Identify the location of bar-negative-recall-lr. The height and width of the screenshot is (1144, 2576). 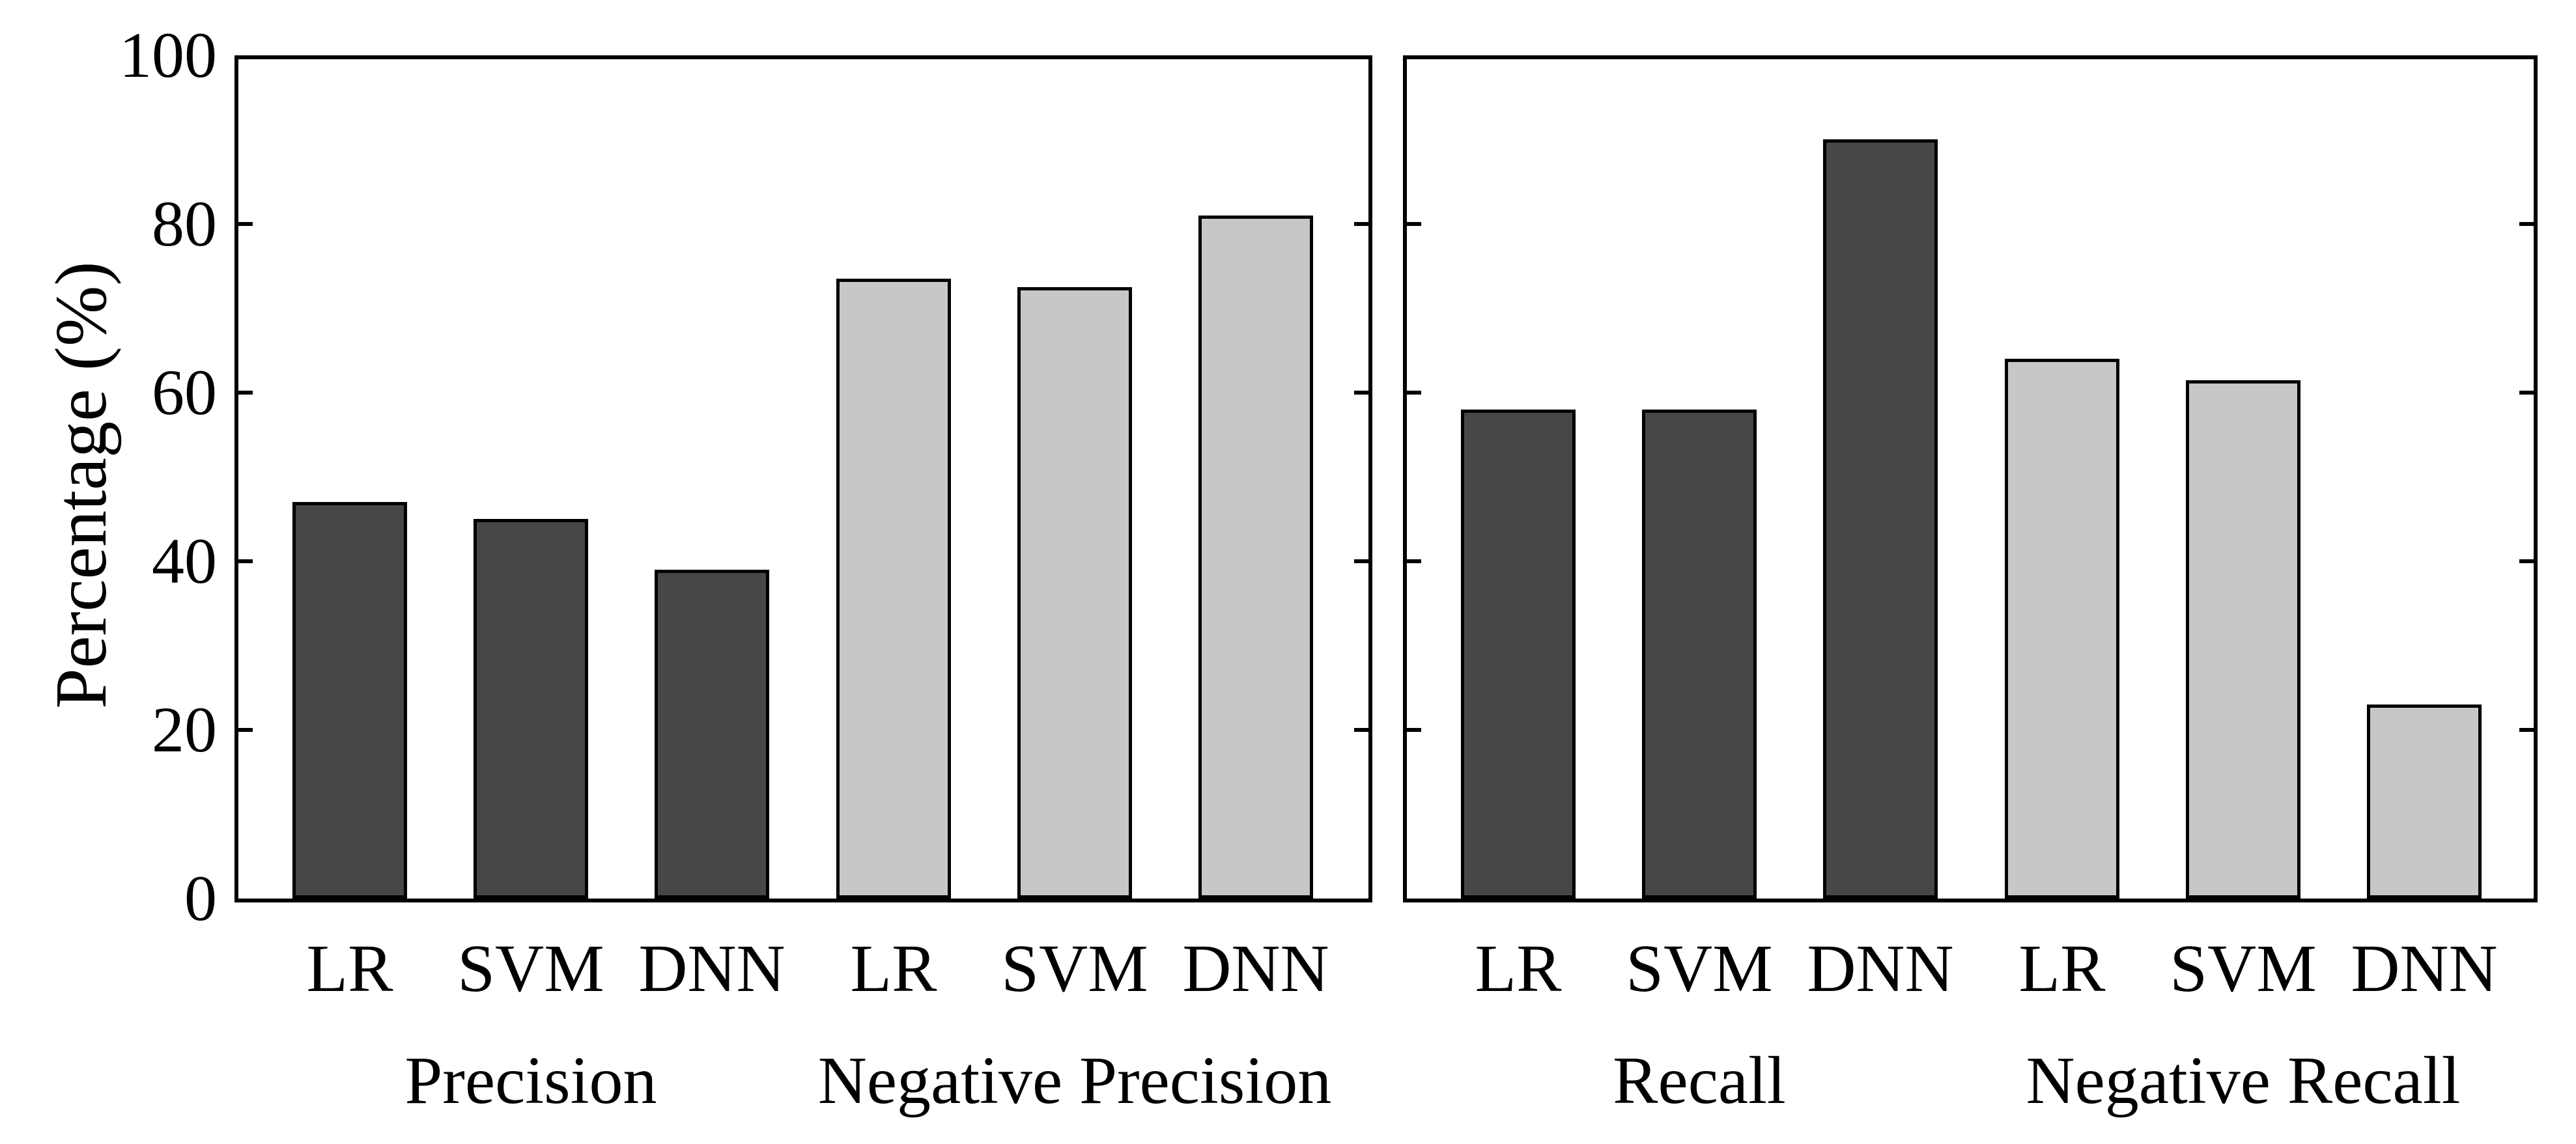
(2062, 629).